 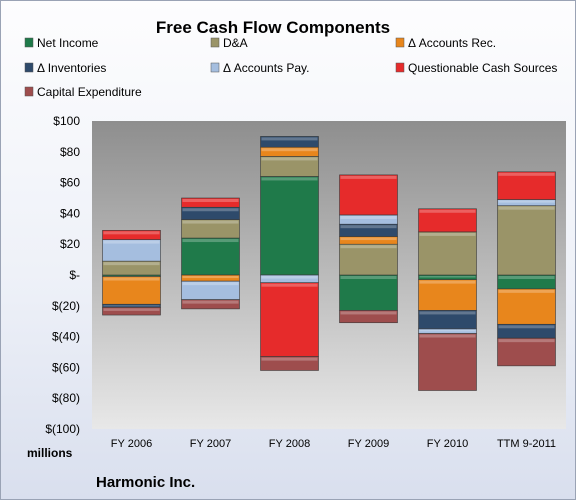 I want to click on y-tick-label: $-, so click(x=74, y=275).